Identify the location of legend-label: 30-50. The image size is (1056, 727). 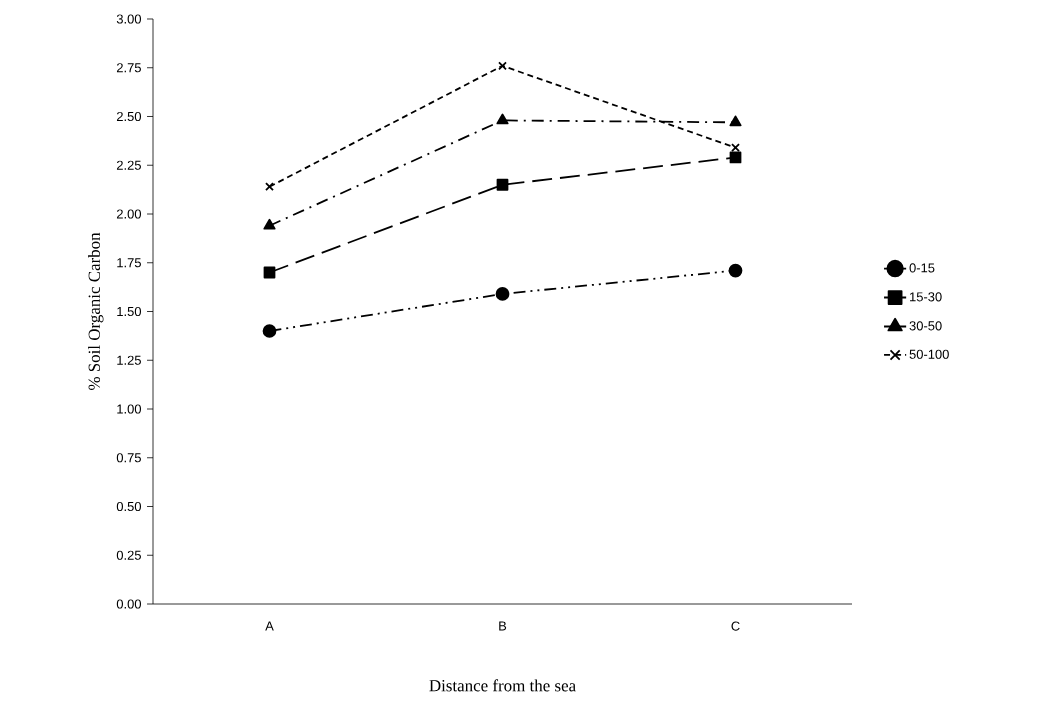
(925, 326).